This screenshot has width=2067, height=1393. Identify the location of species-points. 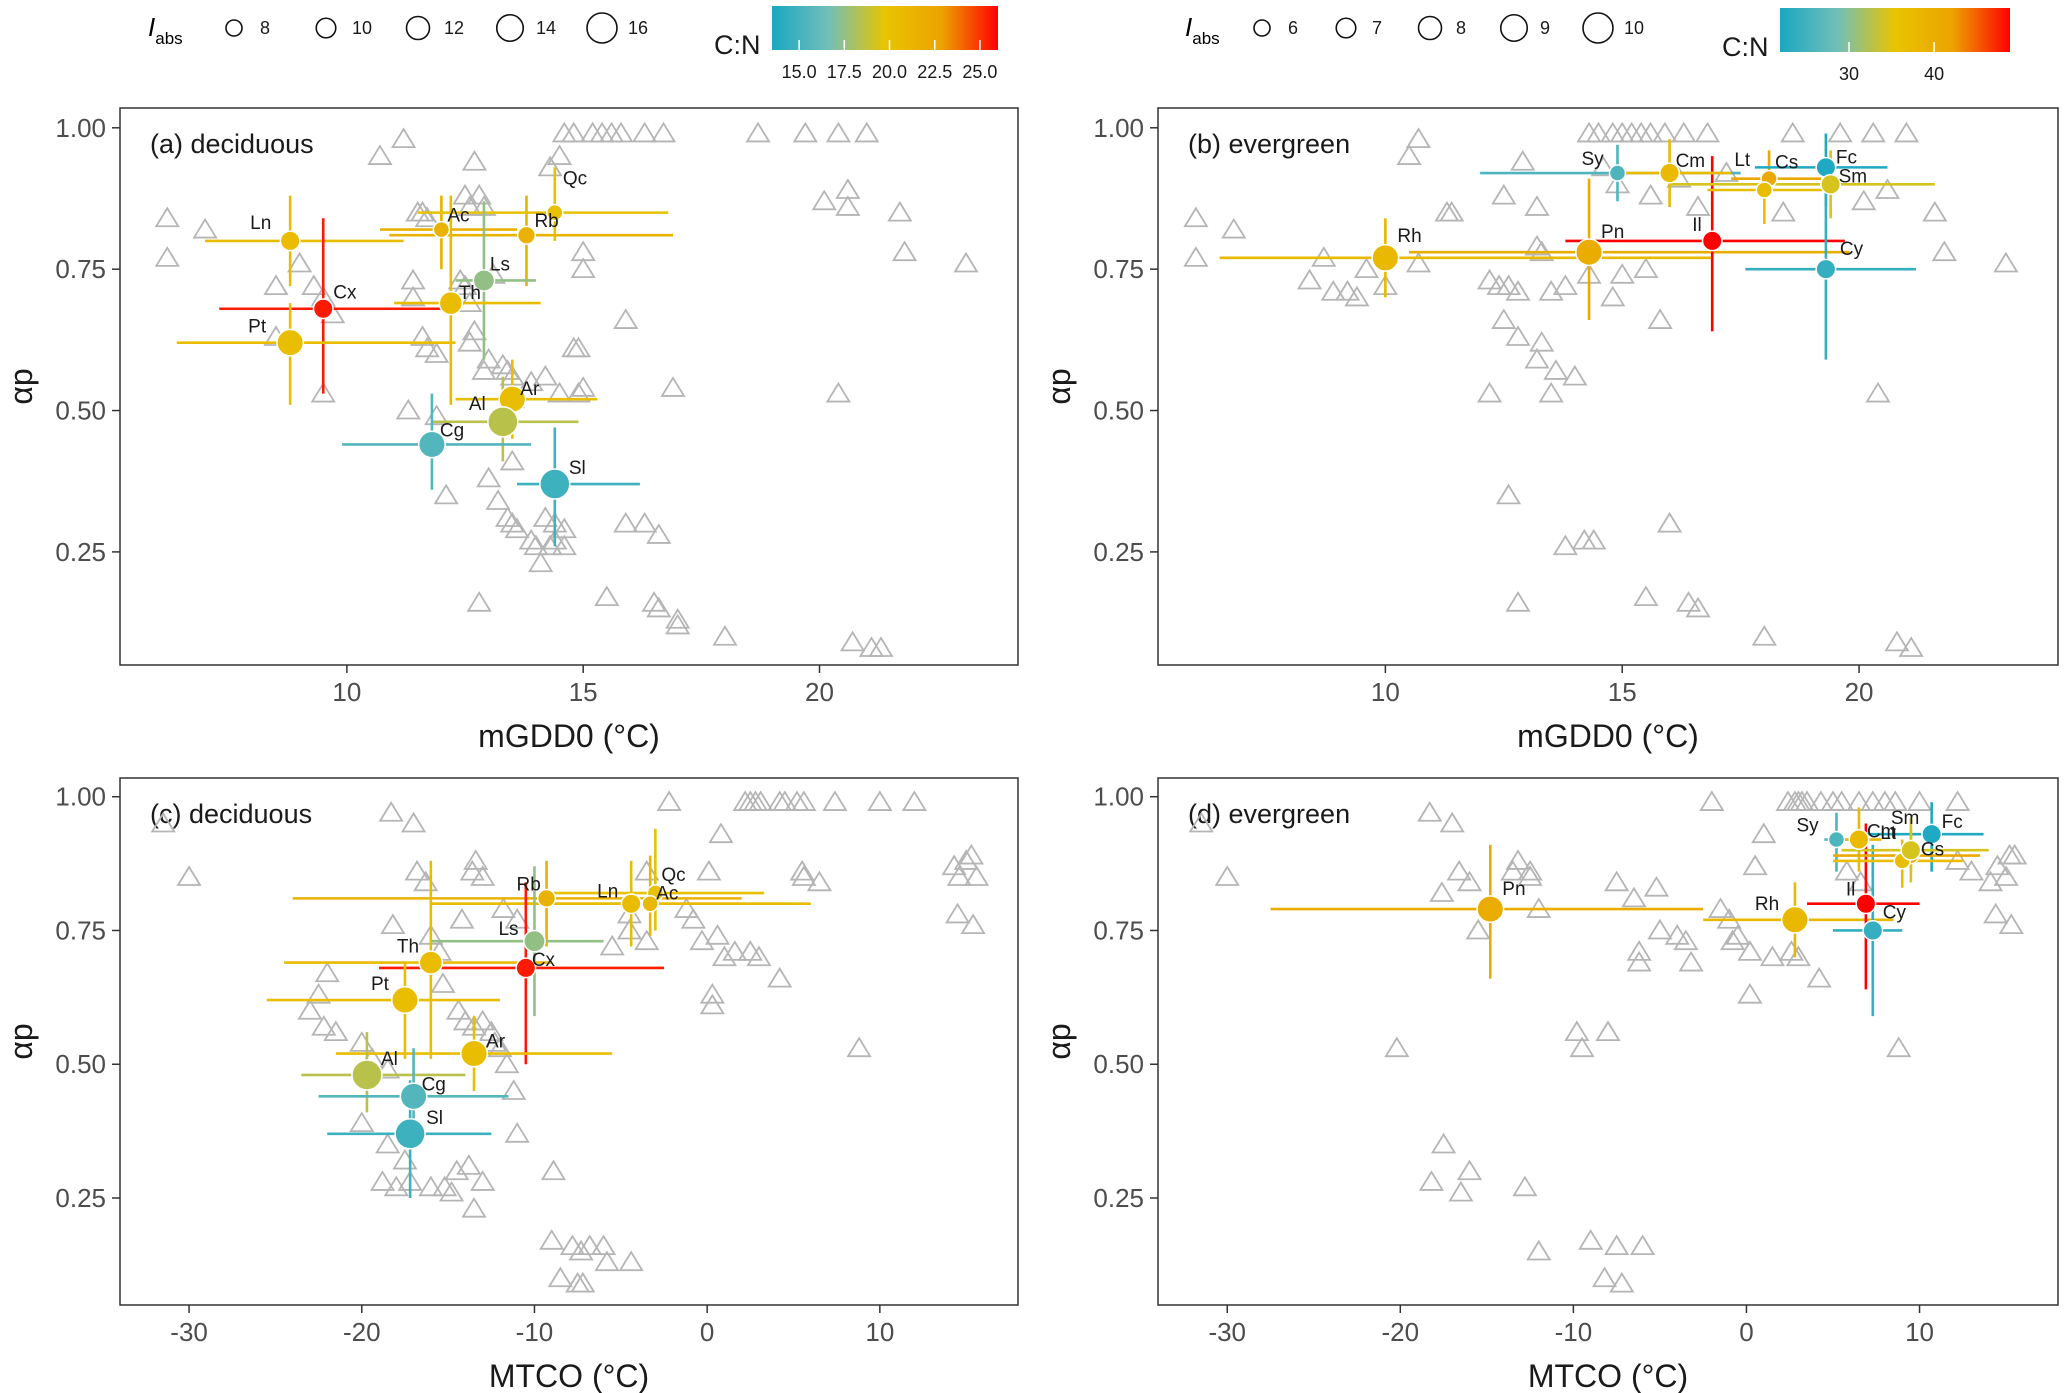
(423, 351).